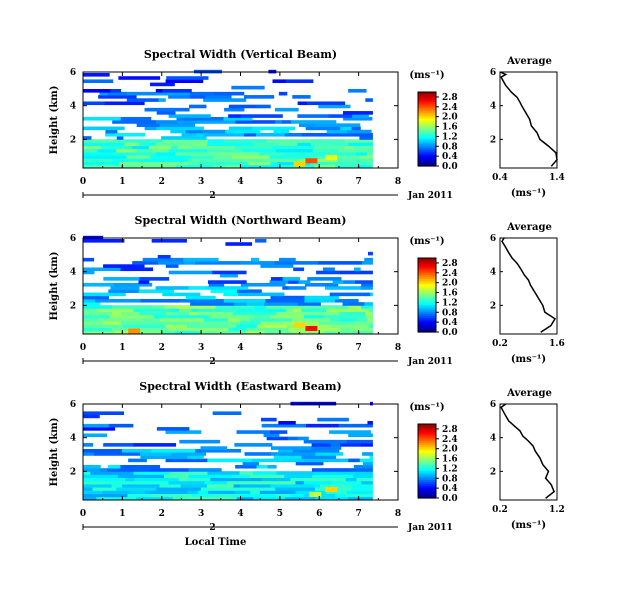 This screenshot has width=617, height=598. I want to click on colorbar-tick-label: 2.0, so click(450, 284).